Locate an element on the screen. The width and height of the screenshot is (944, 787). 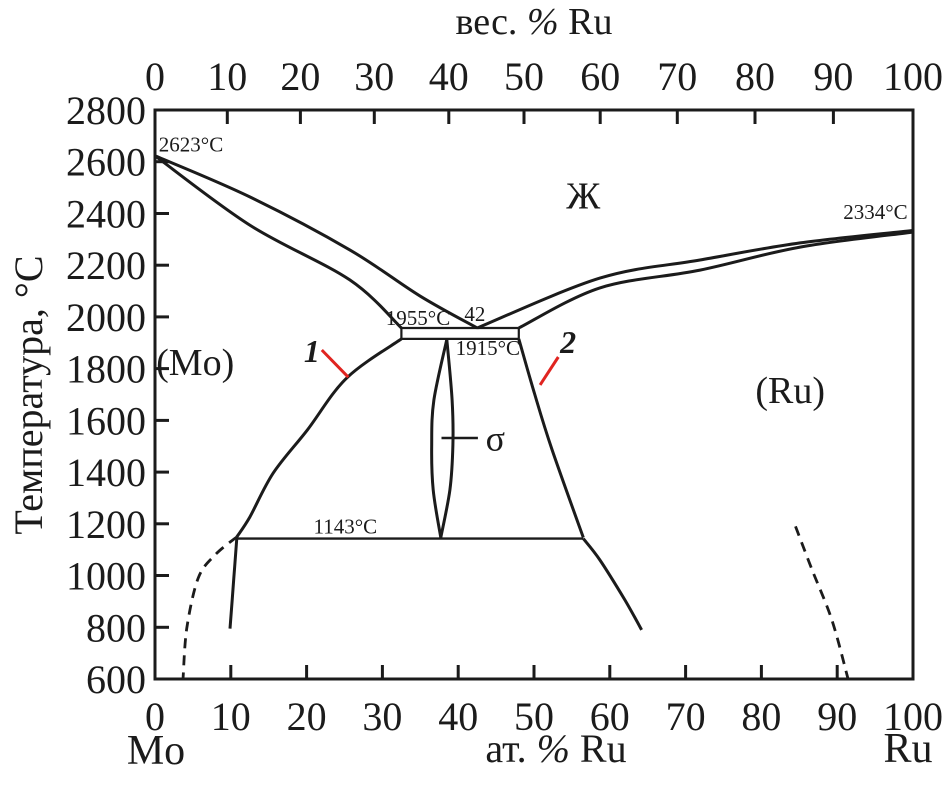
top-axis-tick-label: 0 is located at coordinates (155, 76).